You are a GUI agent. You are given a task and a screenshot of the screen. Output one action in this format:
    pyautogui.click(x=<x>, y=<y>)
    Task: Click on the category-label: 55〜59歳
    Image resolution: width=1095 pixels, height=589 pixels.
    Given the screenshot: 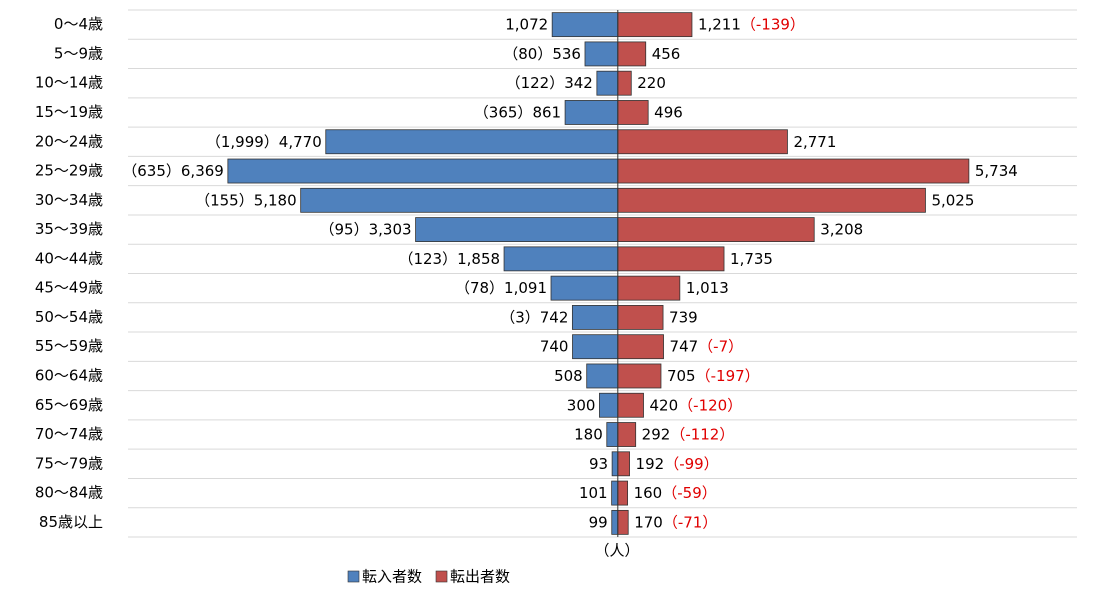 What is the action you would take?
    pyautogui.click(x=69, y=346)
    